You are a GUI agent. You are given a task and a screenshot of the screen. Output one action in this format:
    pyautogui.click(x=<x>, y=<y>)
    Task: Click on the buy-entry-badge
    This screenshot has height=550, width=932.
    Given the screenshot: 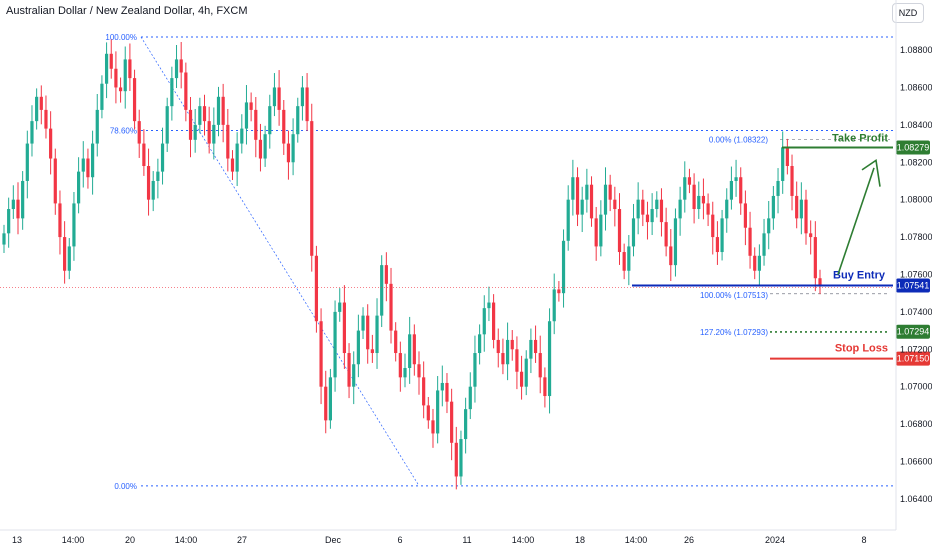 What is the action you would take?
    pyautogui.click(x=913, y=285)
    